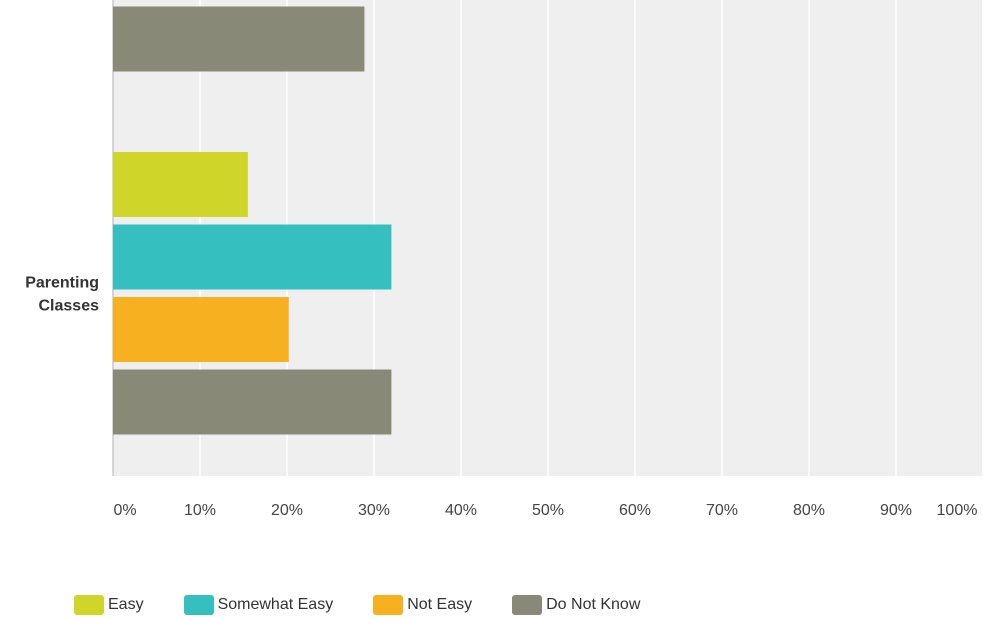  I want to click on legend-item: Not Easy, so click(422, 605).